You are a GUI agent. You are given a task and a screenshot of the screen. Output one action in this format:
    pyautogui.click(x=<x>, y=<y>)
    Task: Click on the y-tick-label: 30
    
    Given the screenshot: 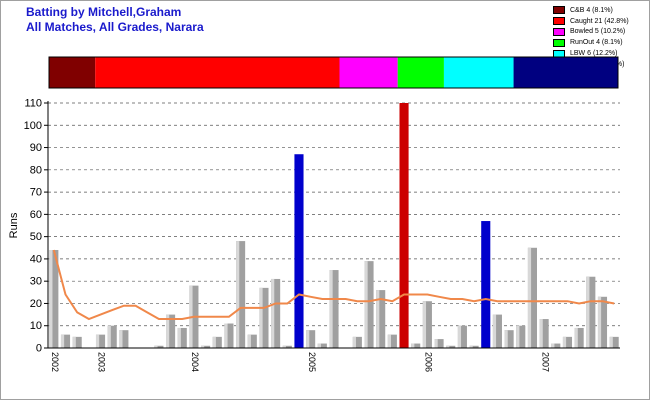 What is the action you would take?
    pyautogui.click(x=36, y=282)
    